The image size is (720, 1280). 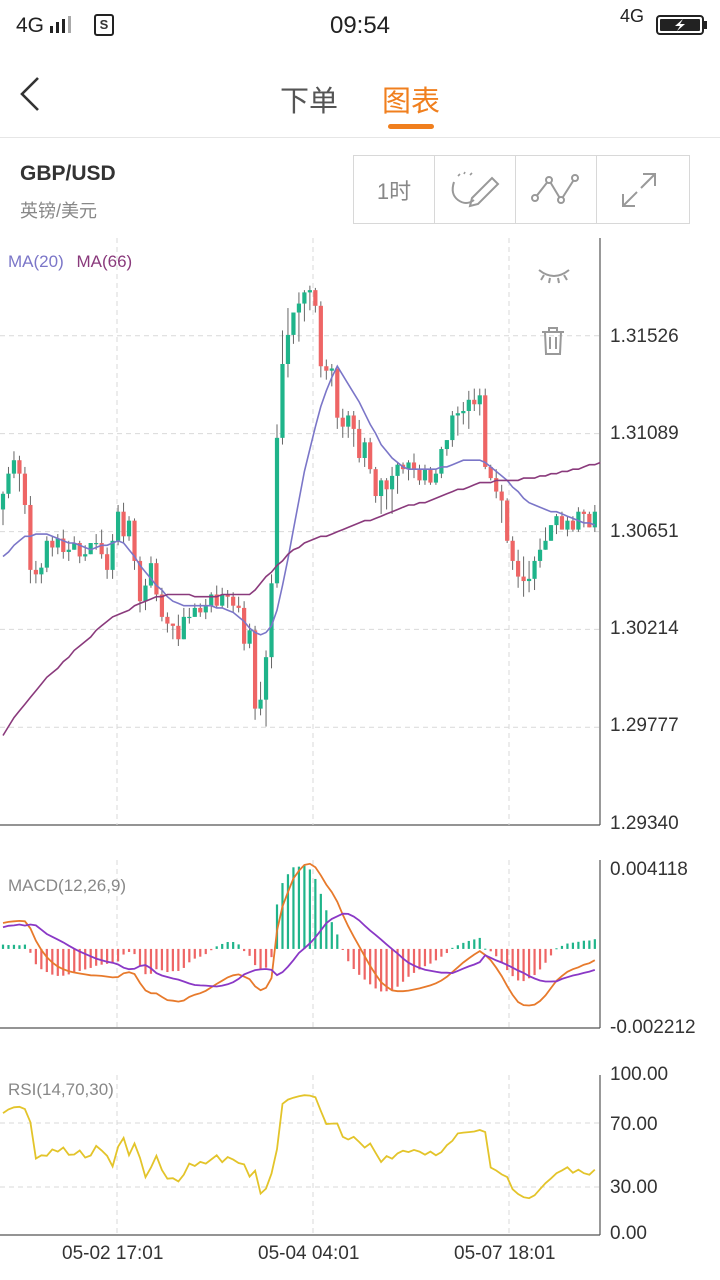 I want to click on price-tick: 1.30214, so click(x=644, y=628).